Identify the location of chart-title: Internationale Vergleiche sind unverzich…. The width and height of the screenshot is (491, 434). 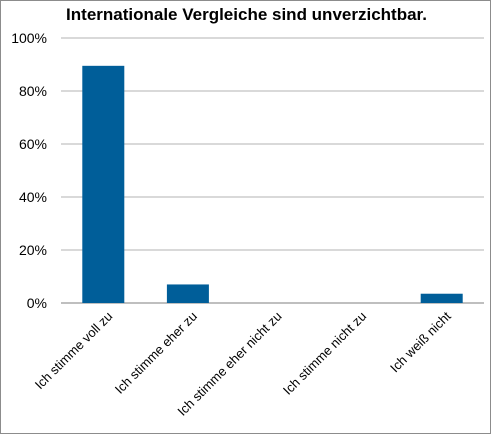
(246, 14).